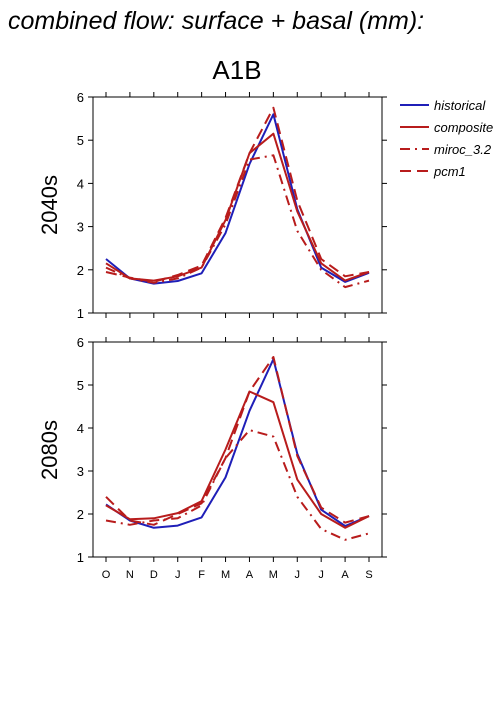  Describe the element at coordinates (216, 21) in the screenshot. I see `figure-title: combined flow: surface + basal (mm):` at that location.